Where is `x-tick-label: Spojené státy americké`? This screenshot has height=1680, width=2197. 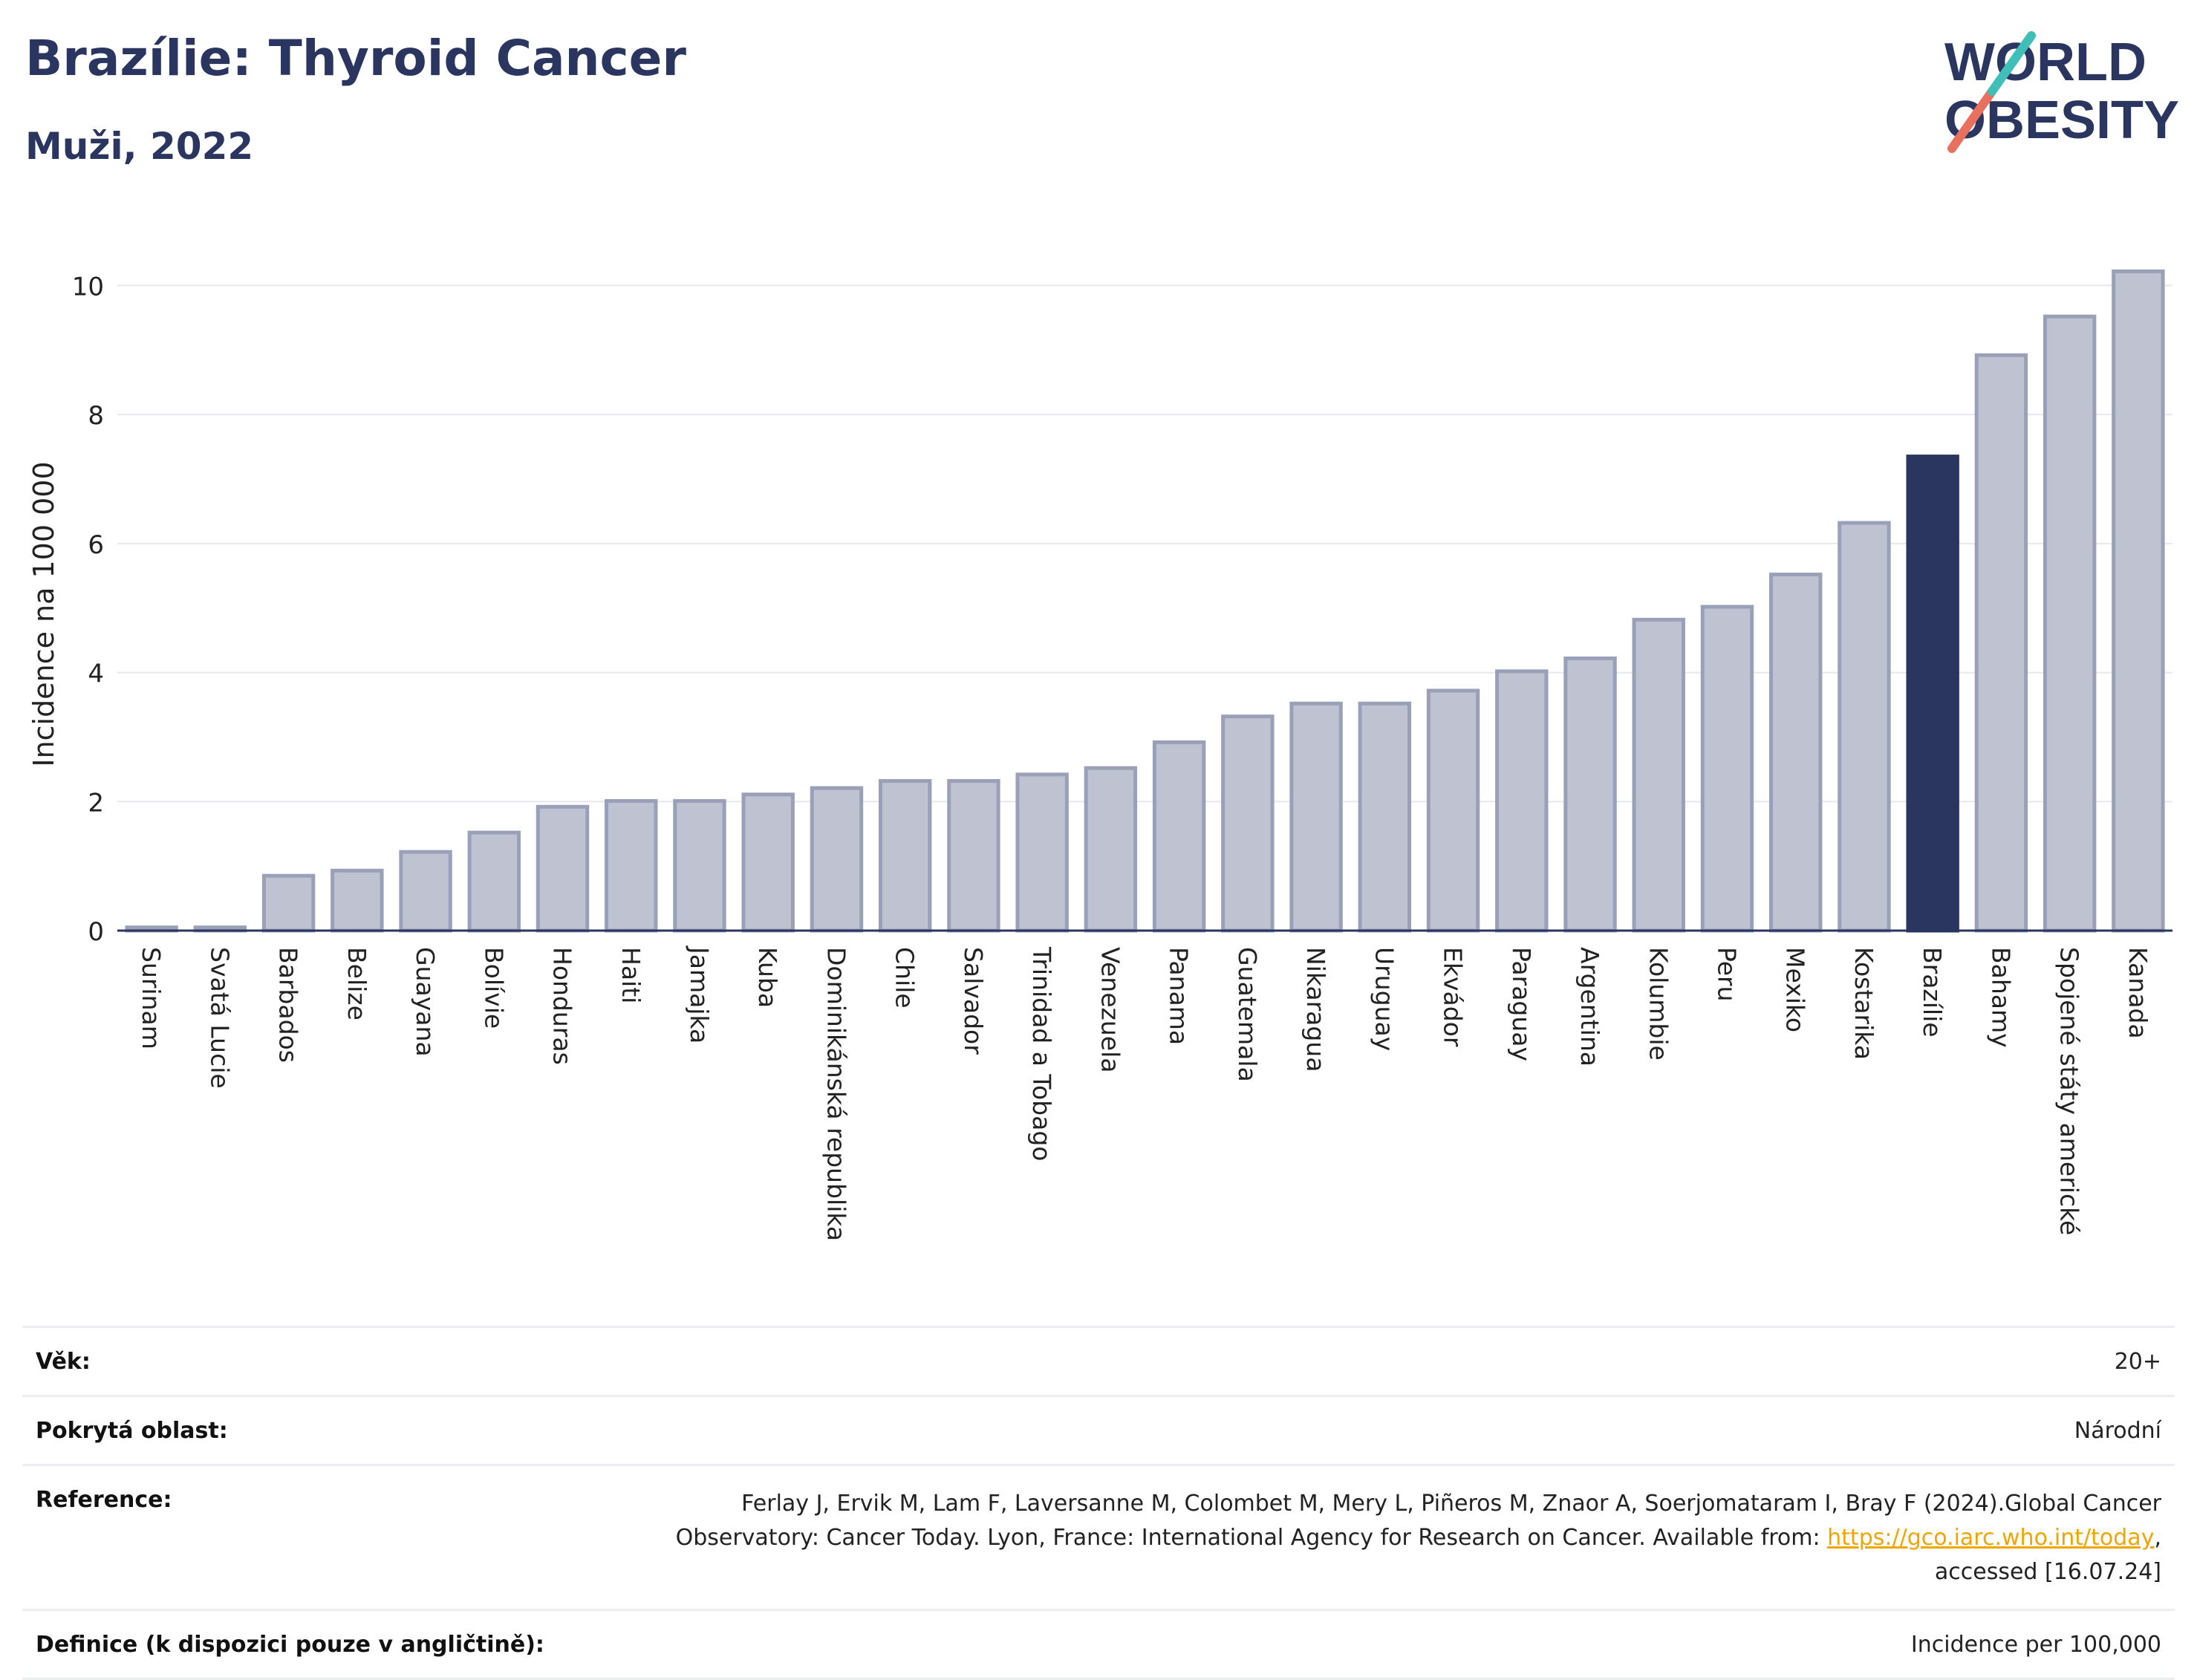 x-tick-label: Spojené státy americké is located at coordinates (2069, 1091).